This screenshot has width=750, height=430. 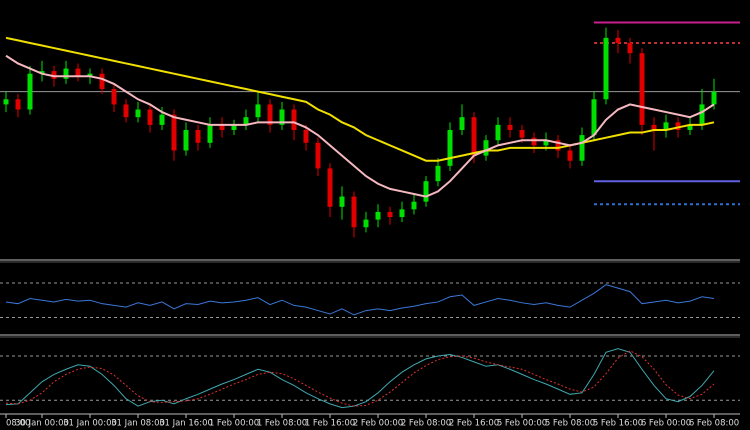 What do you see at coordinates (666, 424) in the screenshot?
I see `x-tick-label: 6 Feb 00:00` at bounding box center [666, 424].